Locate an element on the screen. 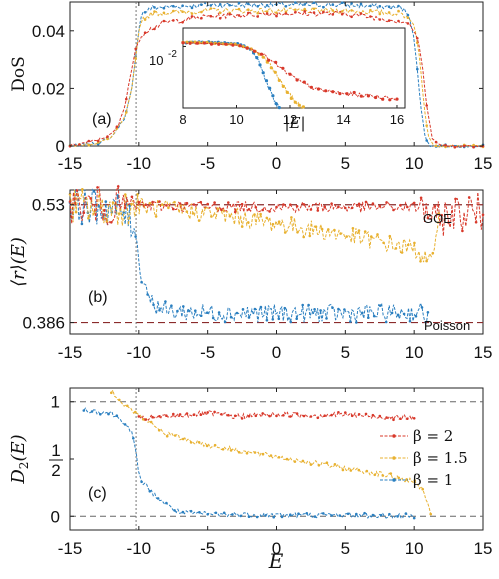 The image size is (499, 579). x-tick-label: 15 is located at coordinates (483, 163).